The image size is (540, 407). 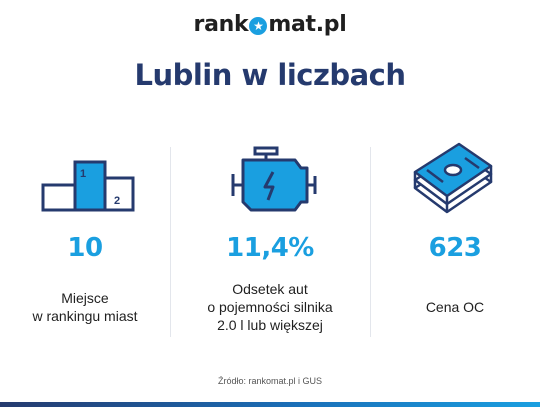 What do you see at coordinates (117, 201) in the screenshot?
I see `podium-second-label: 2` at bounding box center [117, 201].